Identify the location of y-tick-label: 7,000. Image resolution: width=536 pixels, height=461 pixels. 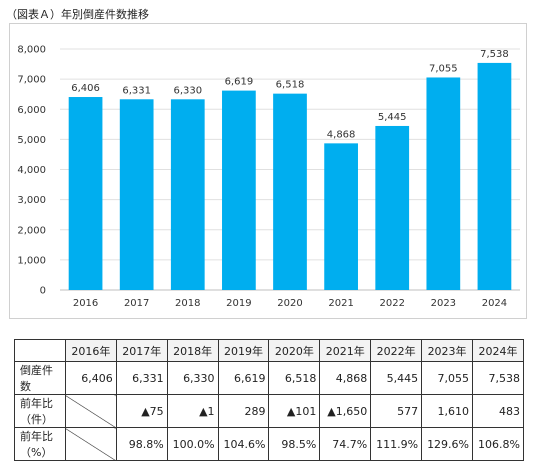
(31, 80).